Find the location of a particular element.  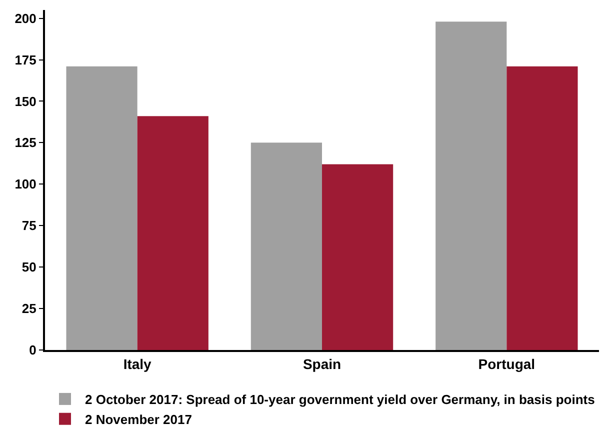

y-tick-label: 150 is located at coordinates (25, 101).